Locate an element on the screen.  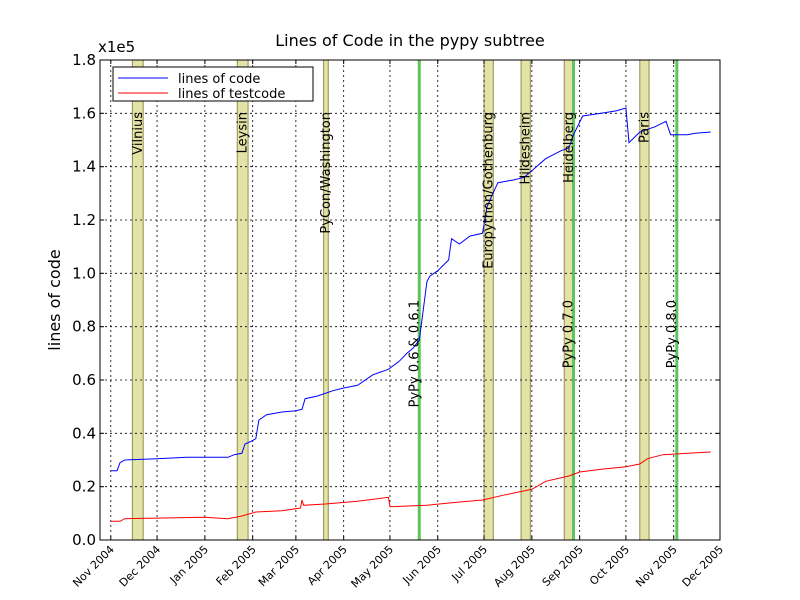
event-label: Leysin is located at coordinates (243, 132).